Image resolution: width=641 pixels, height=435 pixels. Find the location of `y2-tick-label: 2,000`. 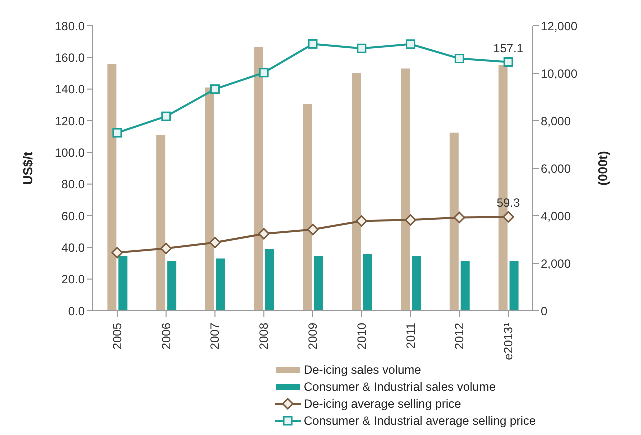

y2-tick-label: 2,000 is located at coordinates (556, 263).